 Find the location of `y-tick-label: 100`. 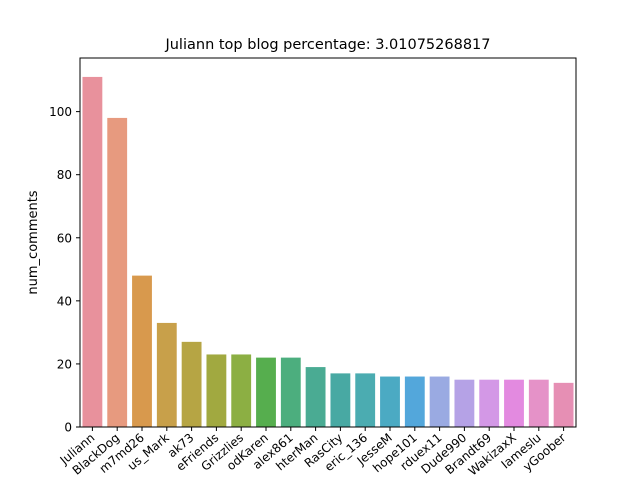

y-tick-label: 100 is located at coordinates (60, 112).